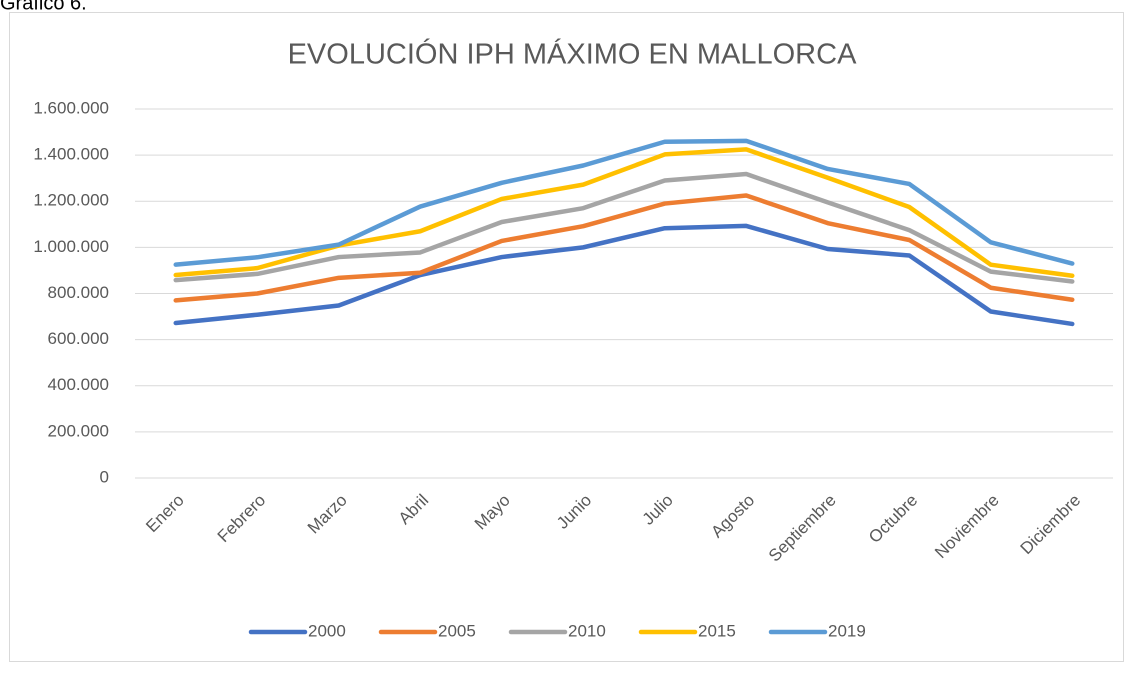  Describe the element at coordinates (78, 292) in the screenshot. I see `y-tick-label: 800.000` at that location.